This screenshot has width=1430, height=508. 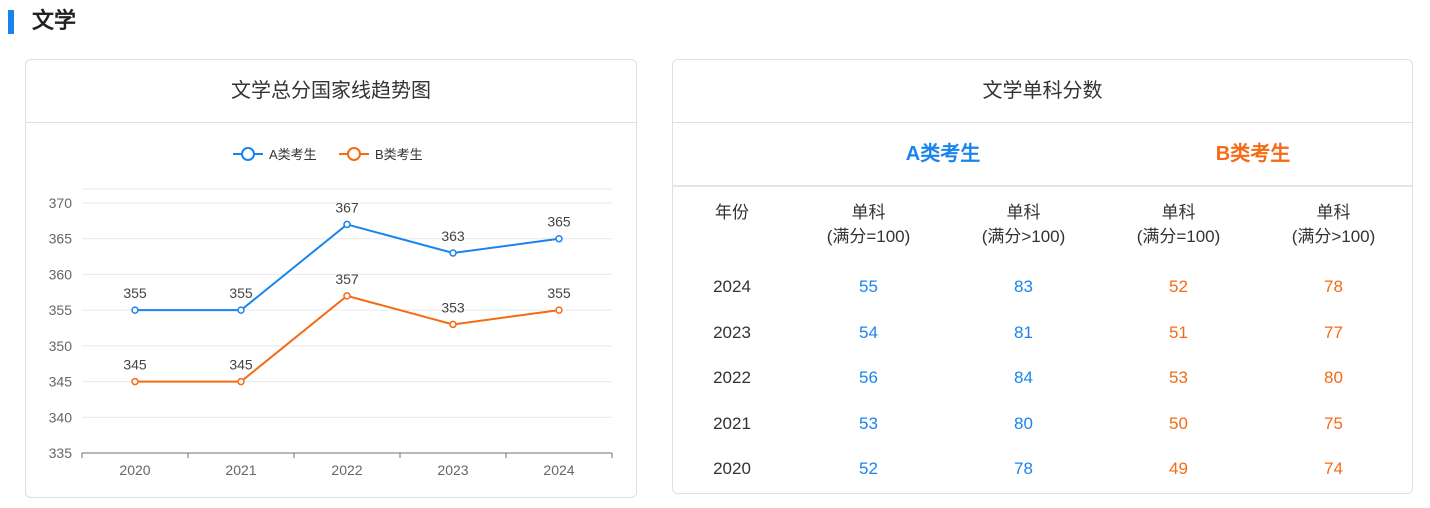 What do you see at coordinates (61, 417) in the screenshot?
I see `y-tick-label: 340` at bounding box center [61, 417].